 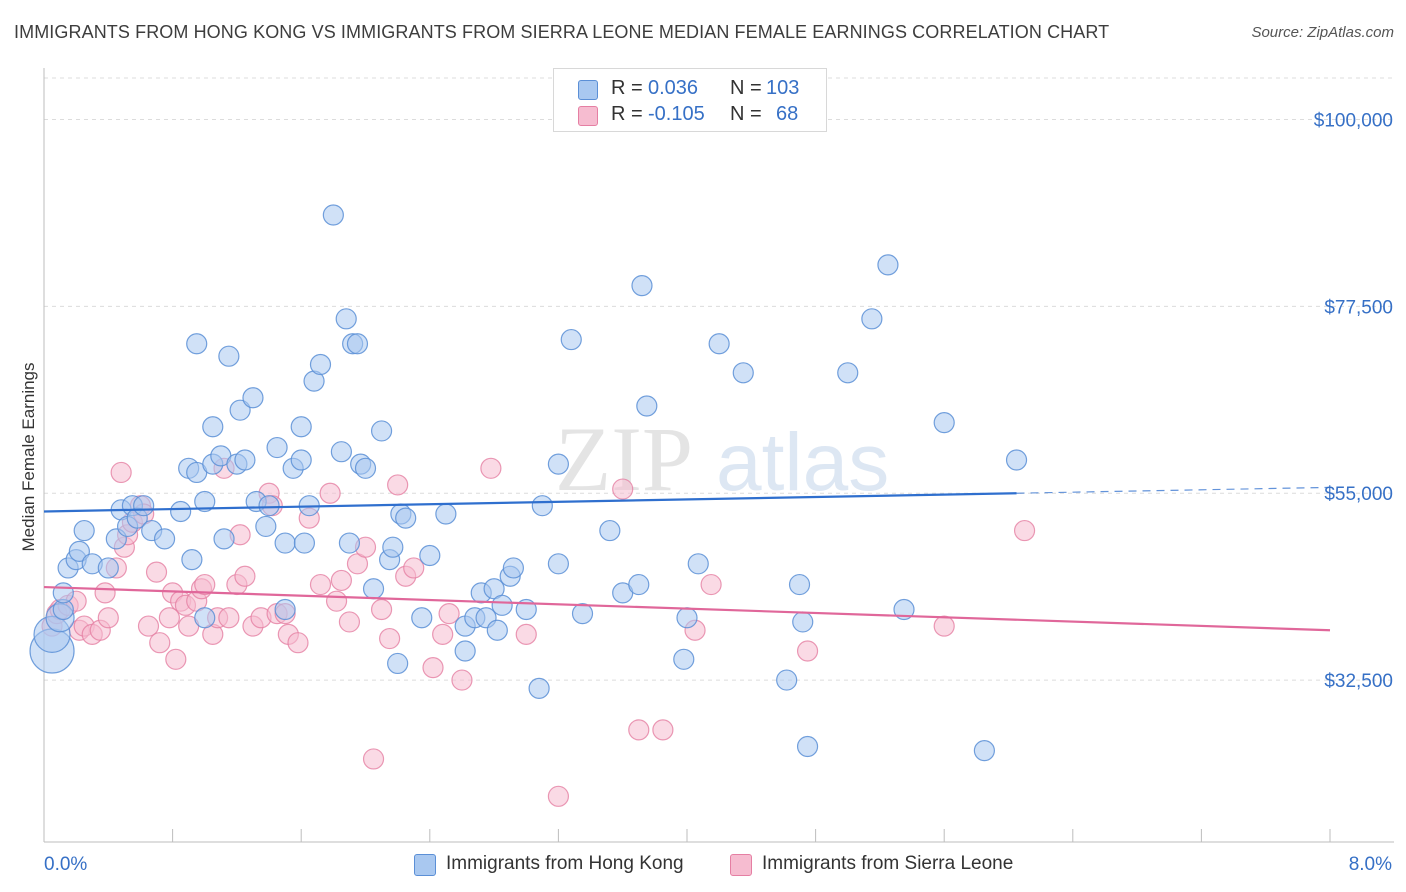 What do you see at coordinates (627, 114) in the screenshot?
I see `legend-r-label: R =` at bounding box center [627, 114].